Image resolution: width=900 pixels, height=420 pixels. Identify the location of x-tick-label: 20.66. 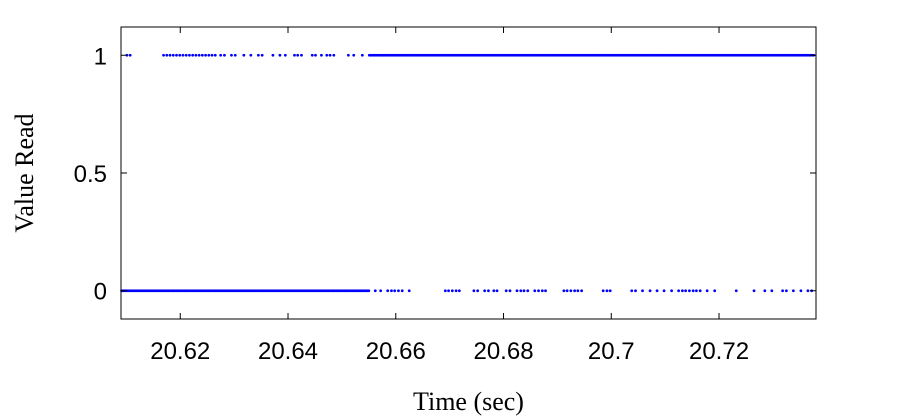
(396, 351).